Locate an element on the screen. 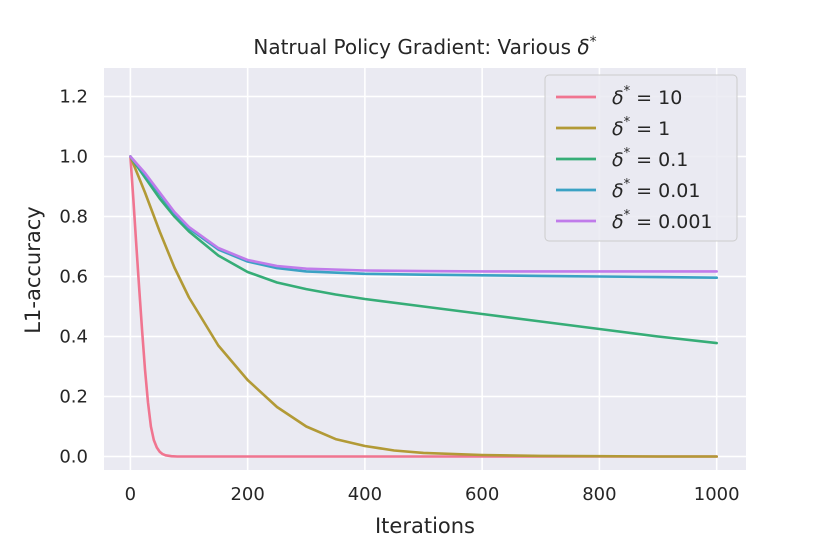 The image size is (830, 554). x-axis-label: Iterations is located at coordinates (425, 526).